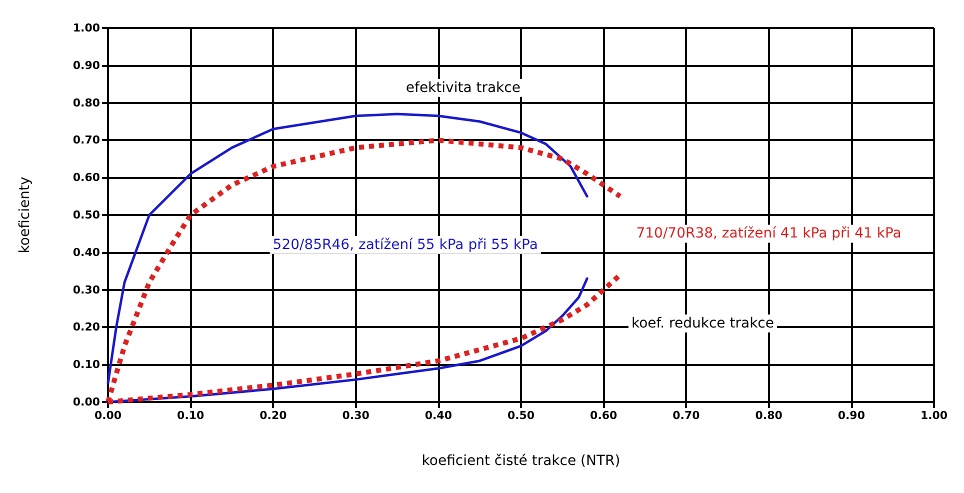  What do you see at coordinates (274, 415) in the screenshot?
I see `x-tick-label: 0.20` at bounding box center [274, 415].